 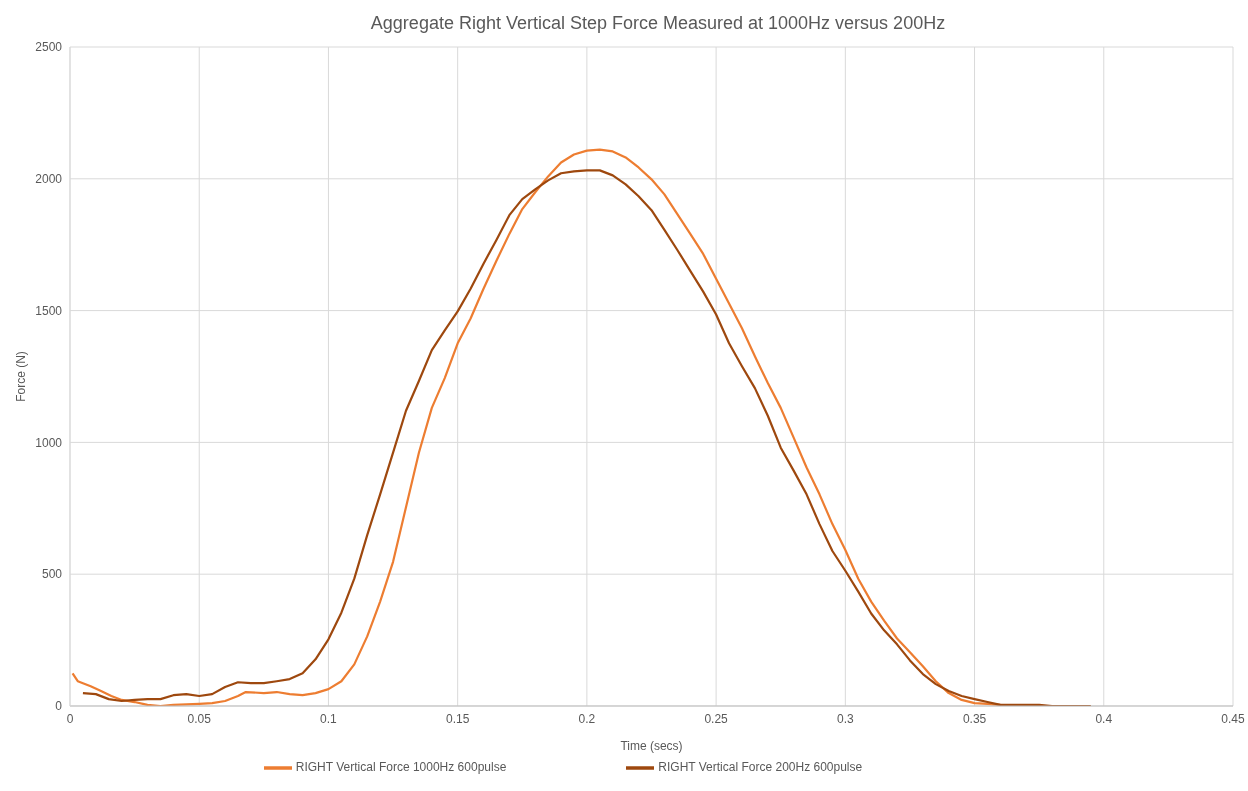 What do you see at coordinates (329, 718) in the screenshot?
I see `x-tick-label: 0.1` at bounding box center [329, 718].